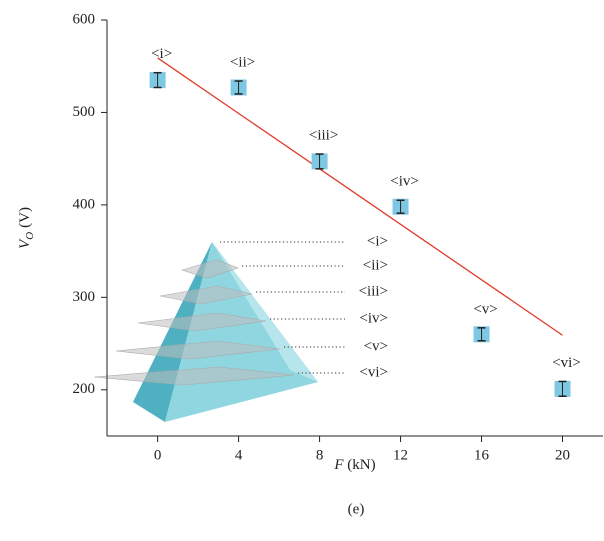 The image size is (604, 541). What do you see at coordinates (356, 509) in the screenshot?
I see `caption: (e)` at bounding box center [356, 509].